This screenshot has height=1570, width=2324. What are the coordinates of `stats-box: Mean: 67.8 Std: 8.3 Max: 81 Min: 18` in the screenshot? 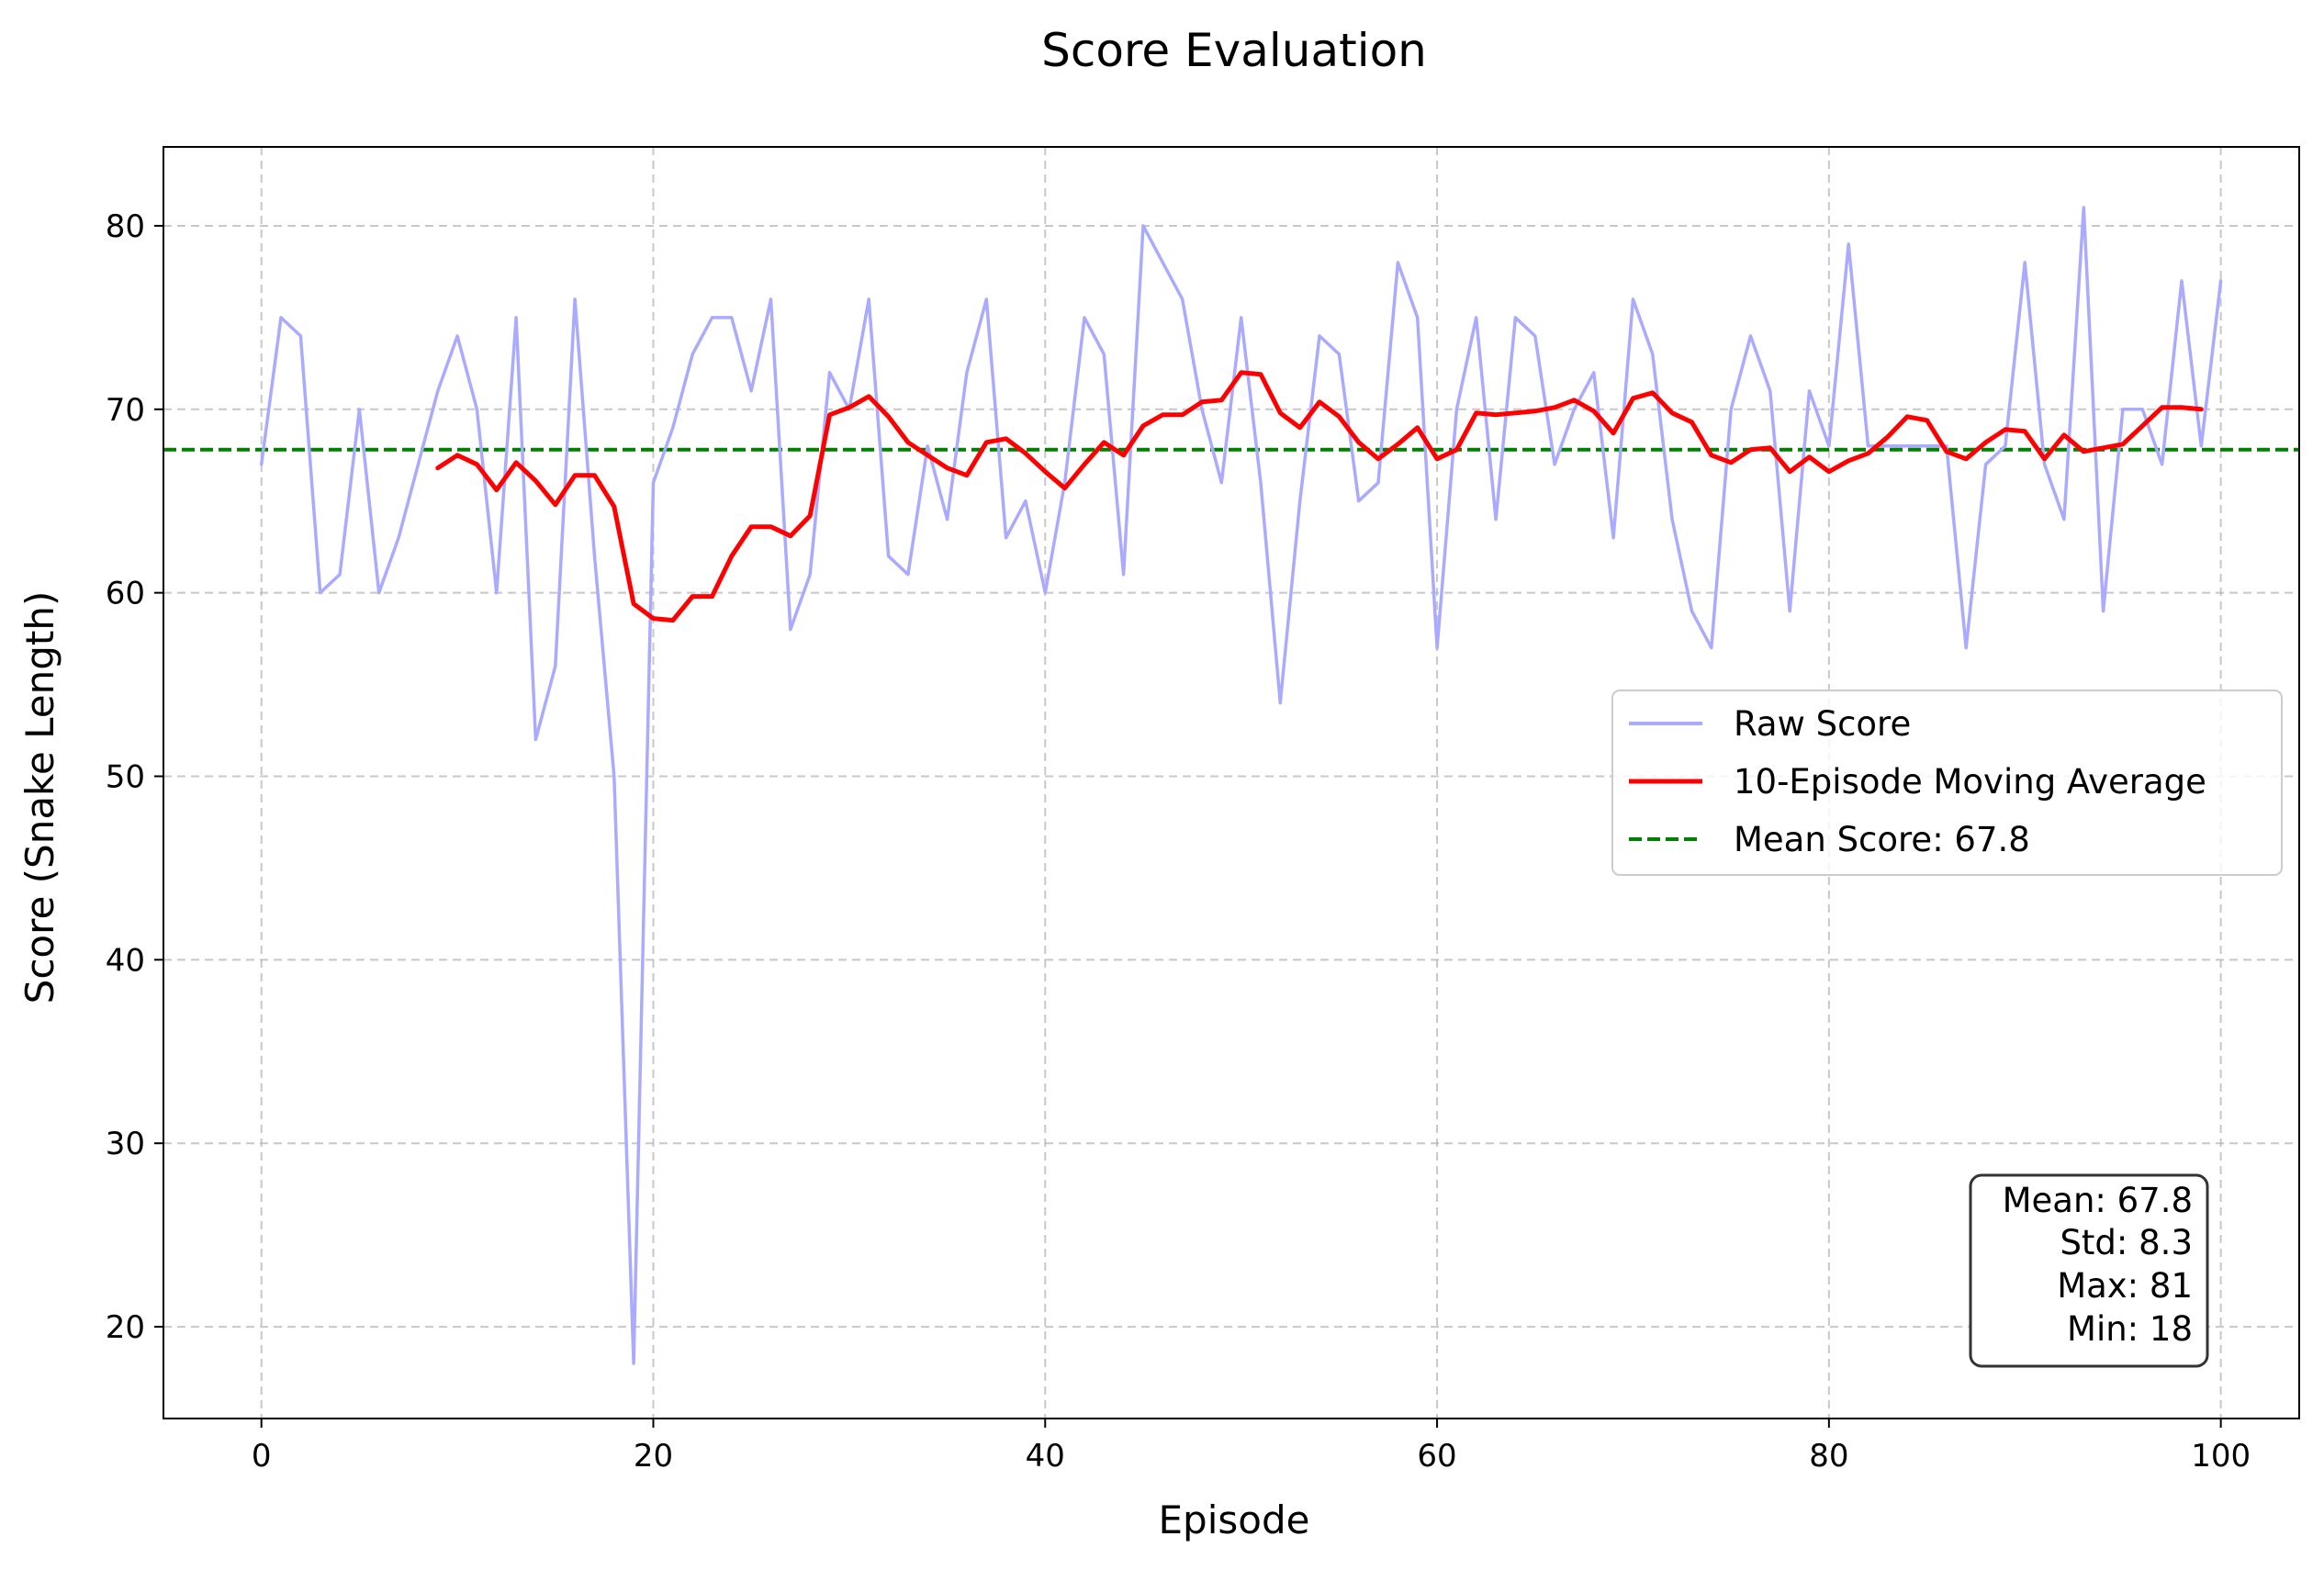 It's located at (2089, 1270).